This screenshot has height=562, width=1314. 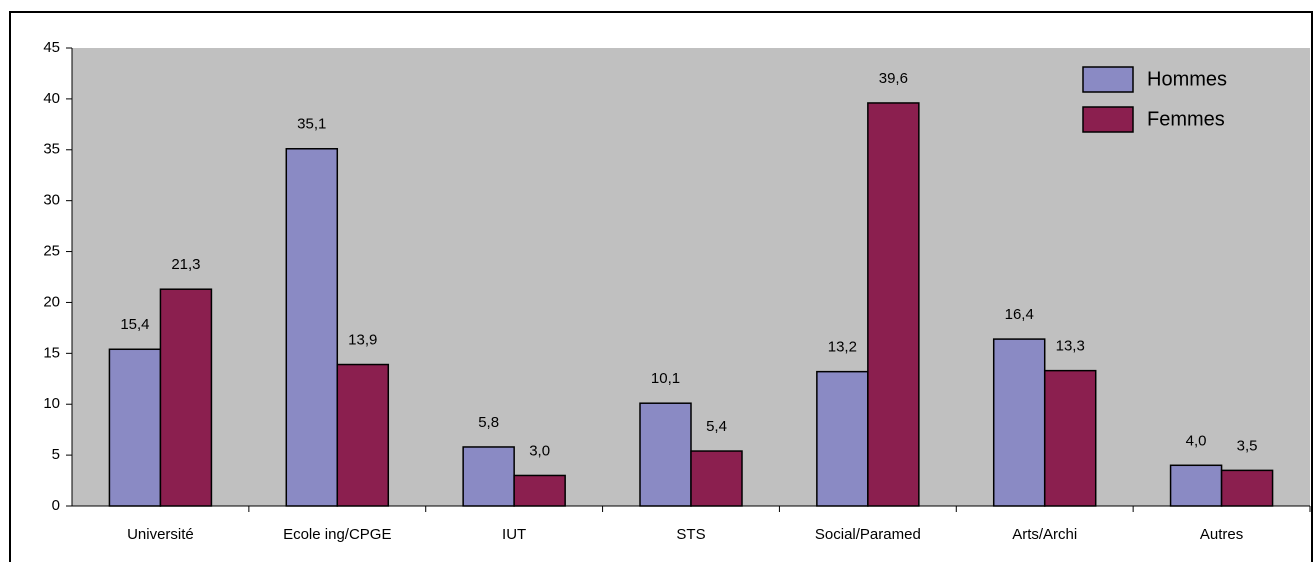 I want to click on x-tick-label: STS, so click(x=690, y=534).